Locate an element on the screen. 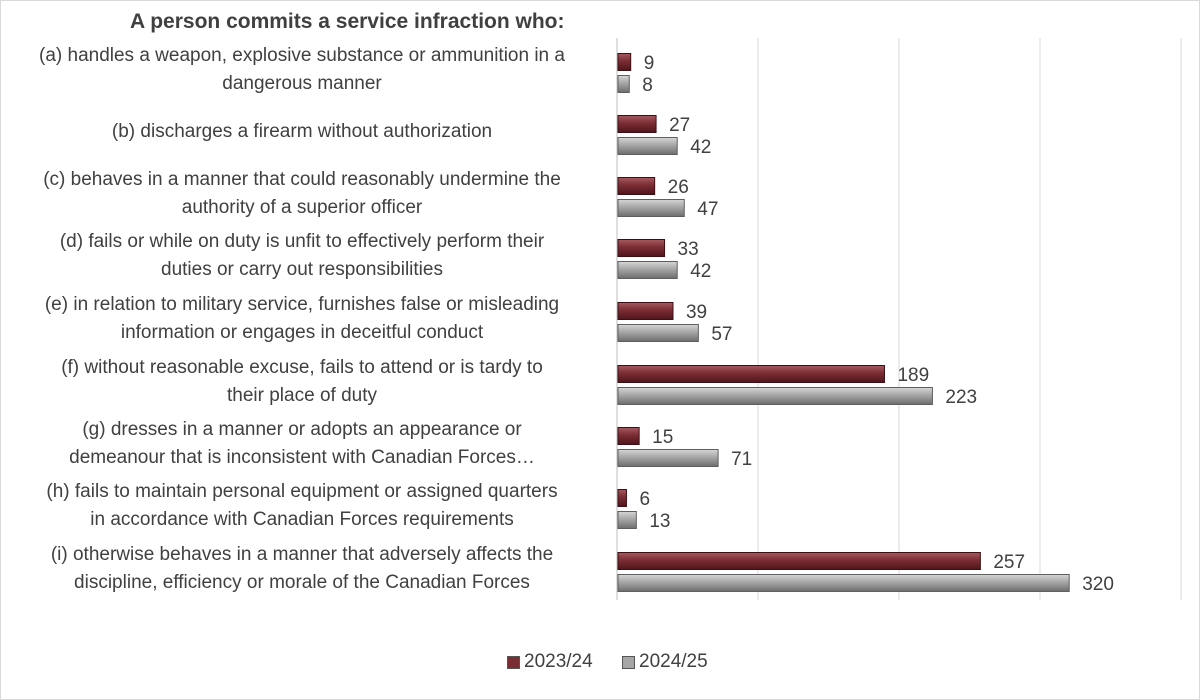  data-label: 9 is located at coordinates (649, 63).